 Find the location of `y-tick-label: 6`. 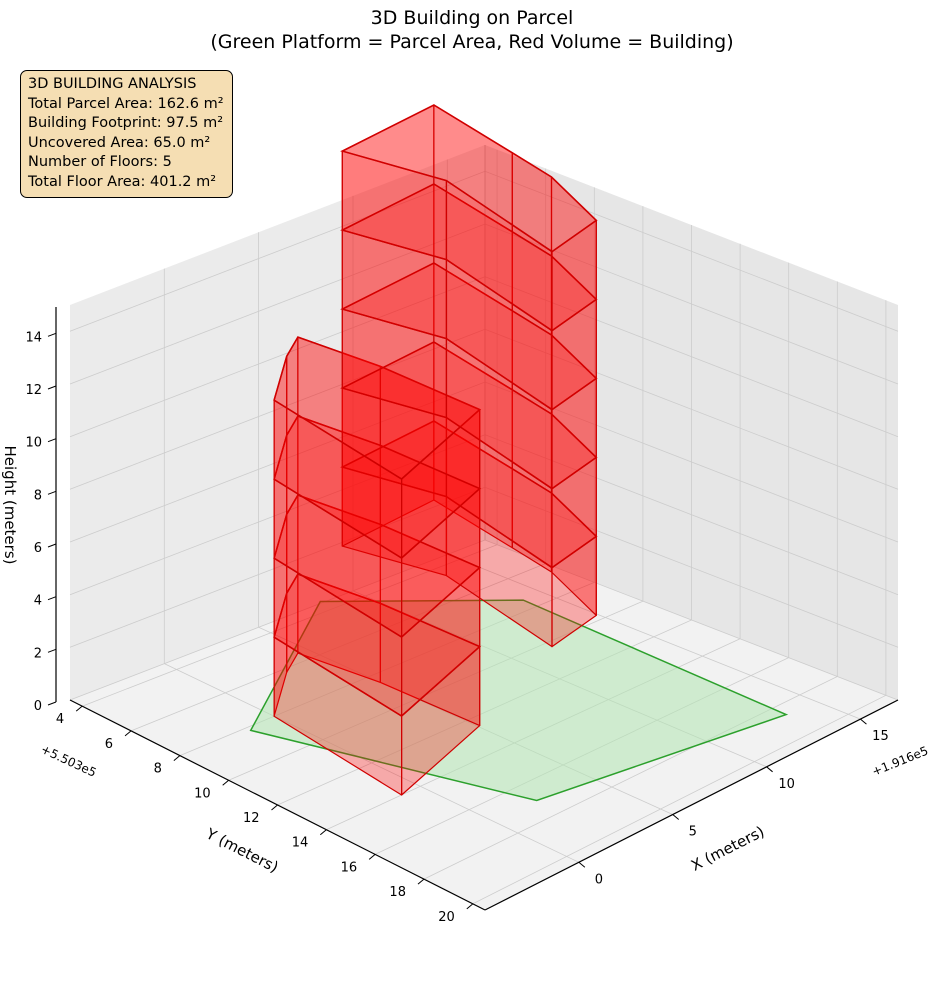

y-tick-label: 6 is located at coordinates (109, 744).